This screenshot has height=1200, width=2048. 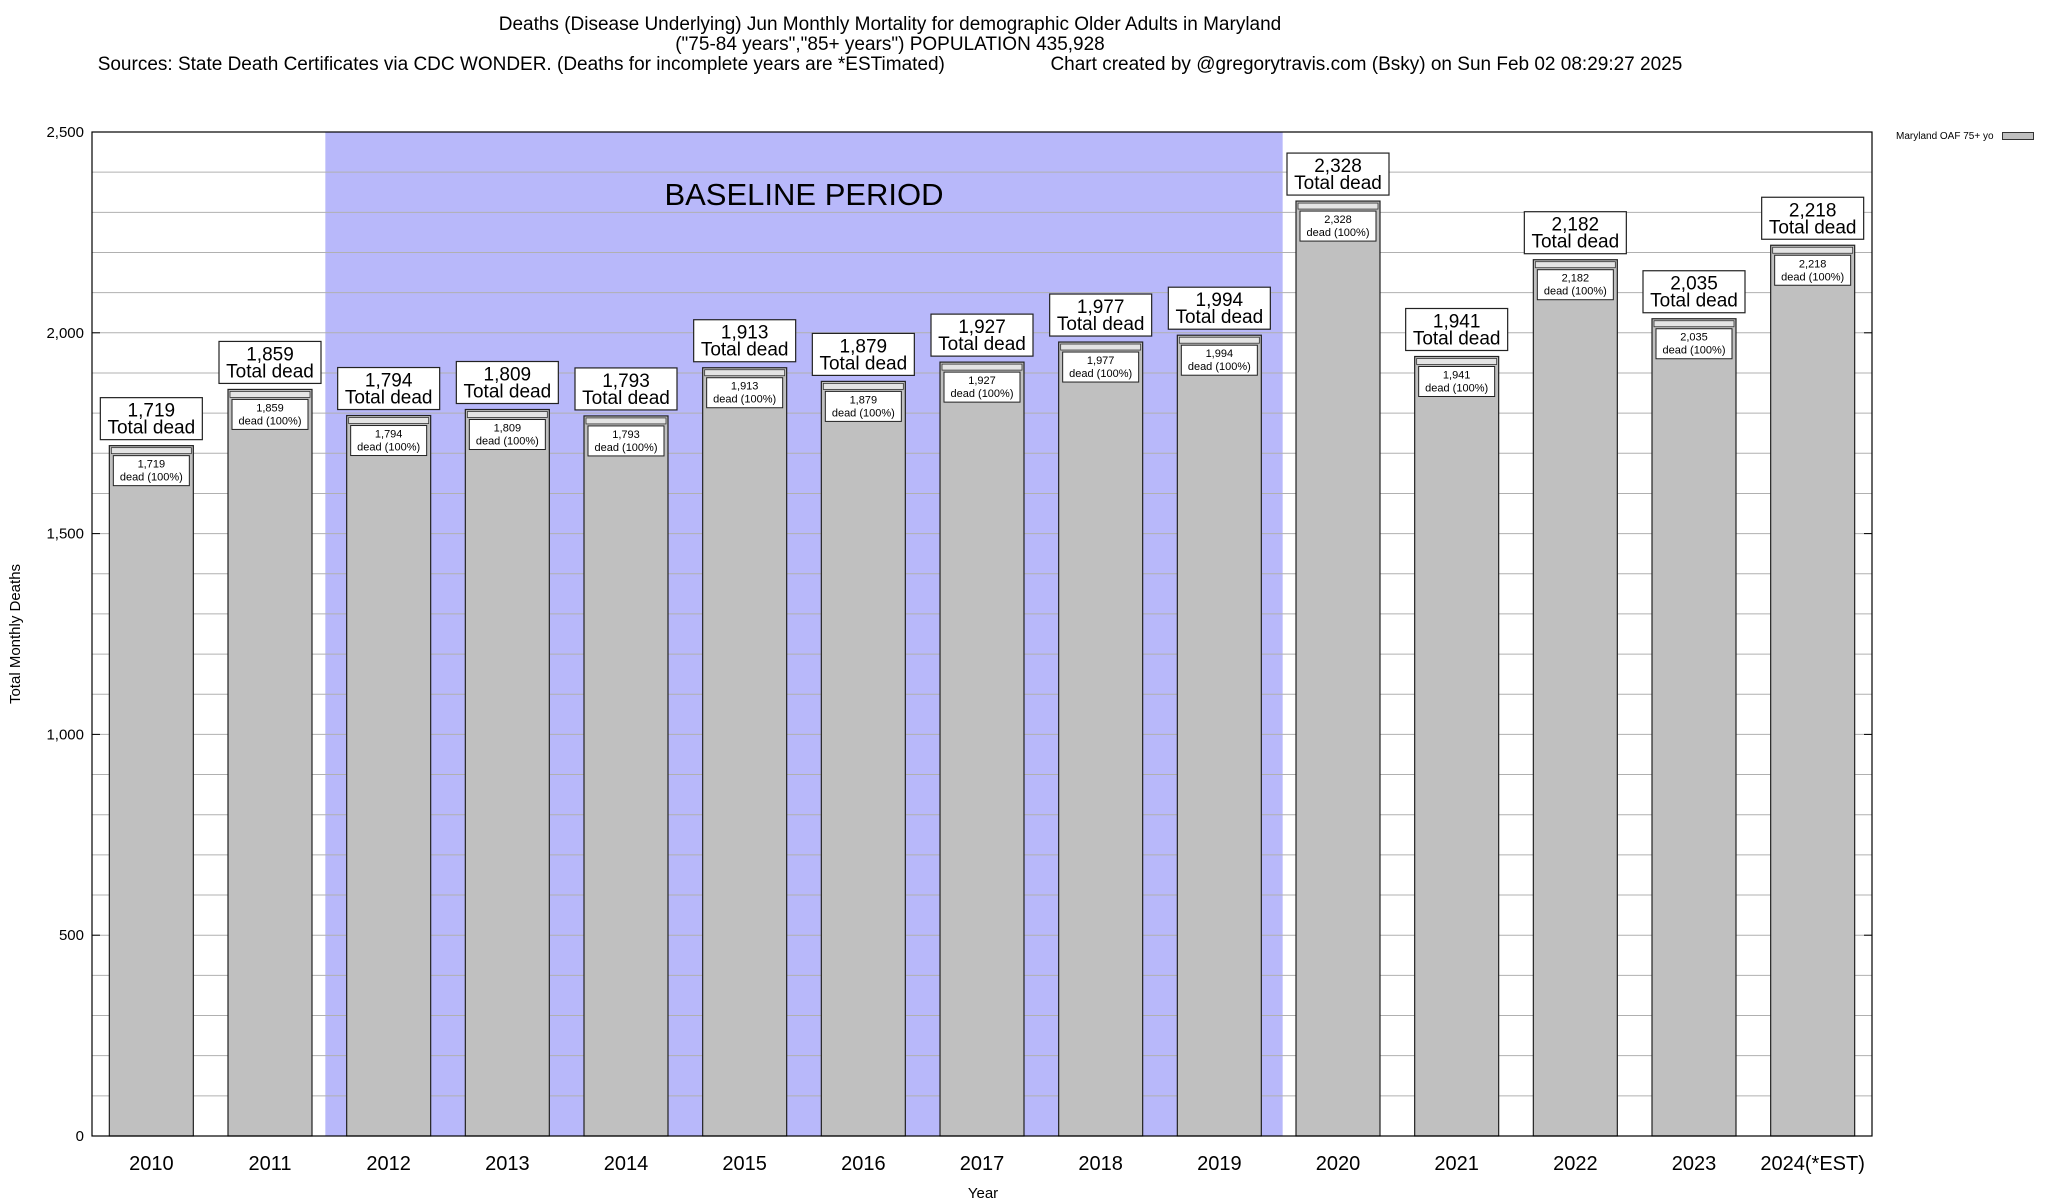 I want to click on inner-value-label: 1,941, so click(x=1457, y=375).